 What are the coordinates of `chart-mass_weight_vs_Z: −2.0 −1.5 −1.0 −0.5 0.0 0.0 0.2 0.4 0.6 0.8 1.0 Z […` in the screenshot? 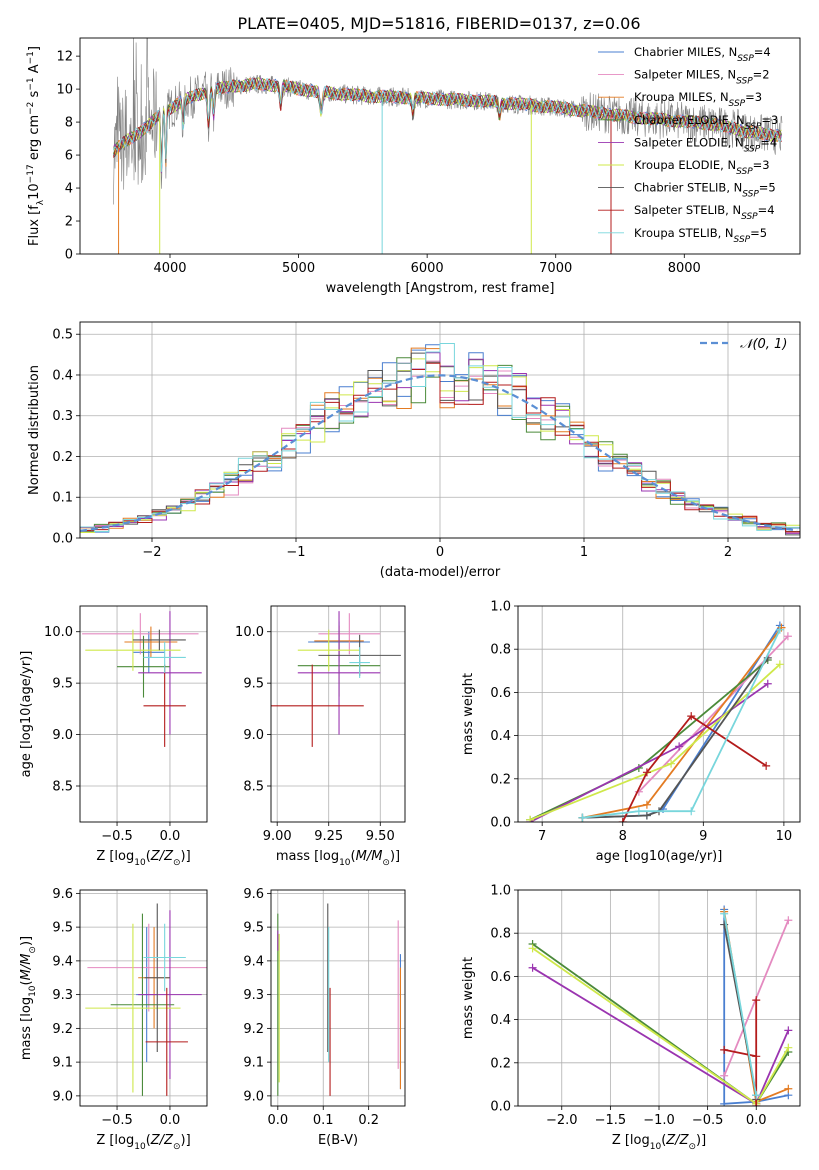 It's located at (631, 1018).